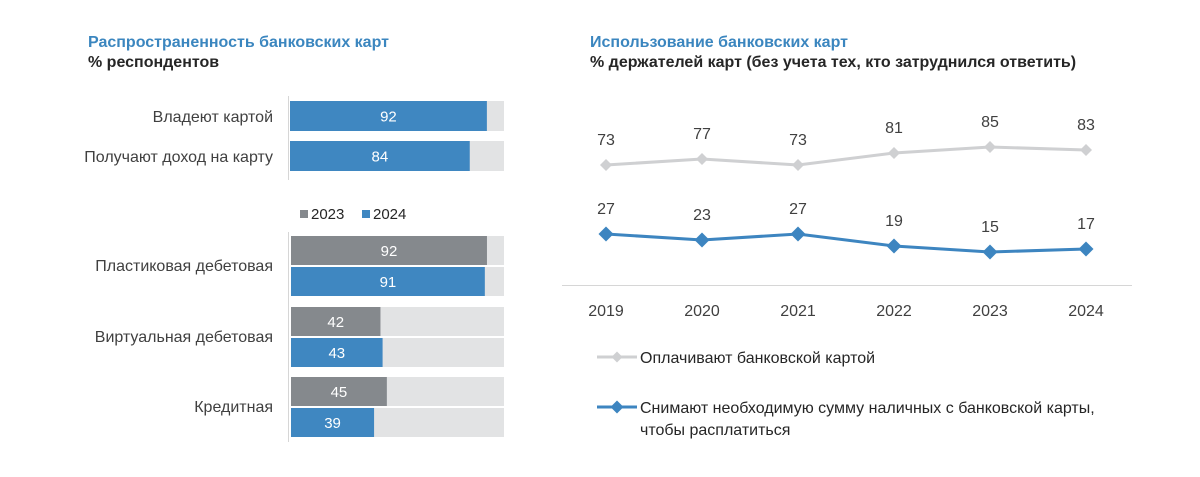 The image size is (1200, 477). What do you see at coordinates (990, 122) in the screenshot?
I see `data-label: 85` at bounding box center [990, 122].